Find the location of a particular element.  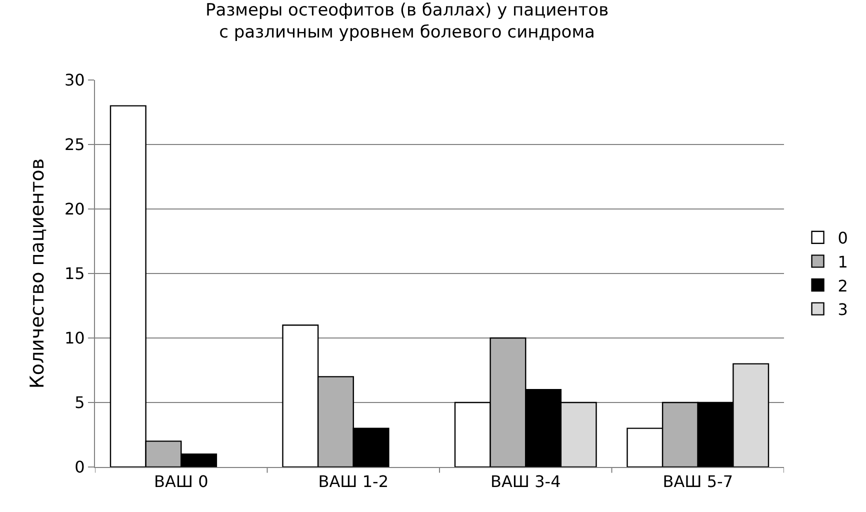

legend-label: 2 is located at coordinates (843, 286).